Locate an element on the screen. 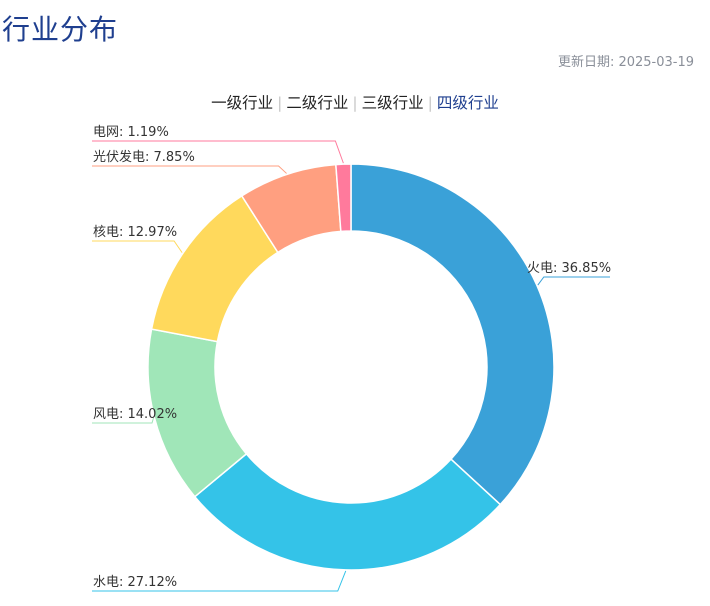 The height and width of the screenshot is (606, 710). slice-label-1: 水电: 27.12% is located at coordinates (135, 582).